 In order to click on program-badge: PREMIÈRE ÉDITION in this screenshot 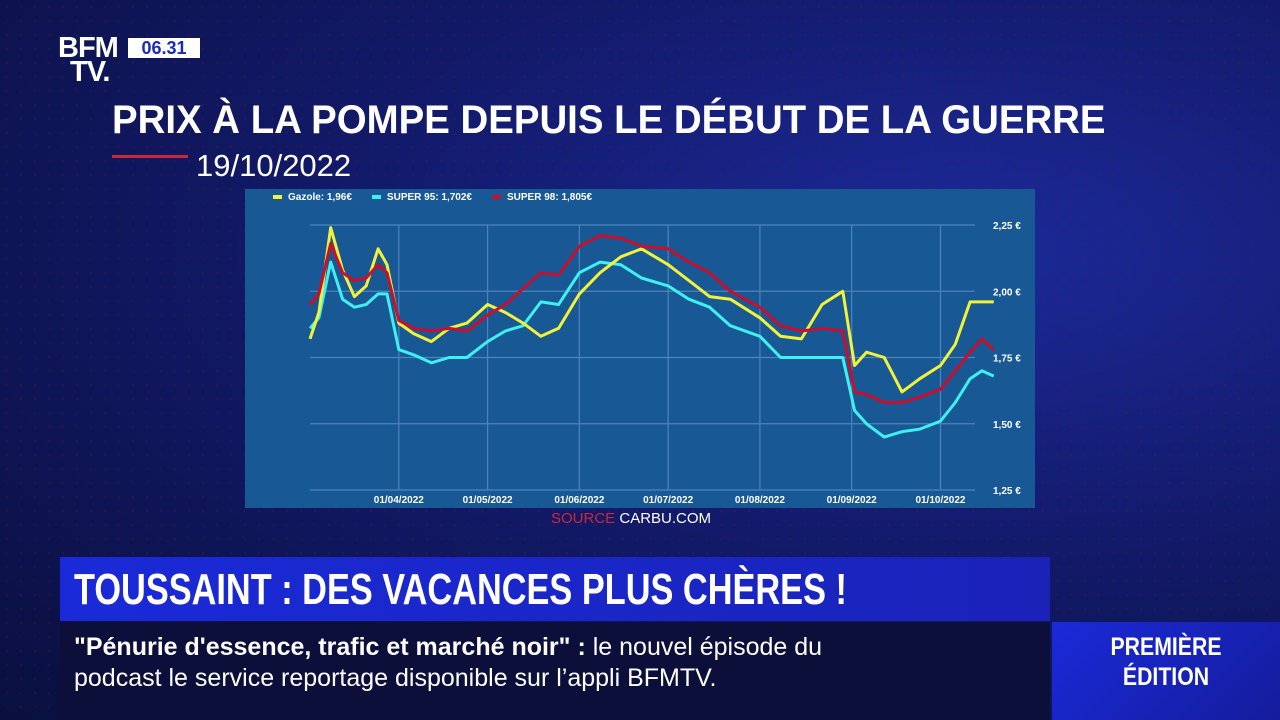, I will do `click(1166, 671)`.